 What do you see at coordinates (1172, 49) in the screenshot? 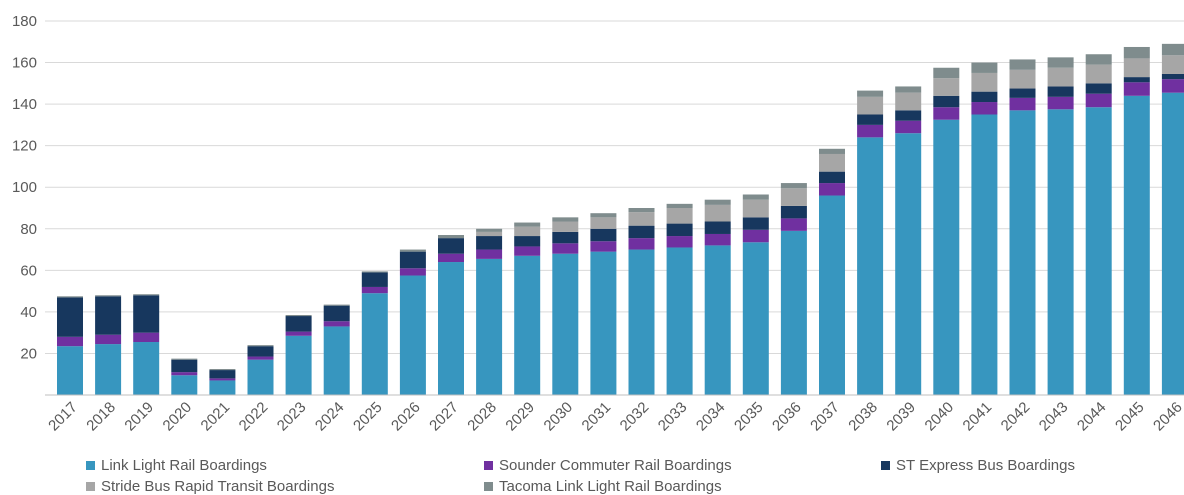
I see `bar-segment-2046-s4` at bounding box center [1172, 49].